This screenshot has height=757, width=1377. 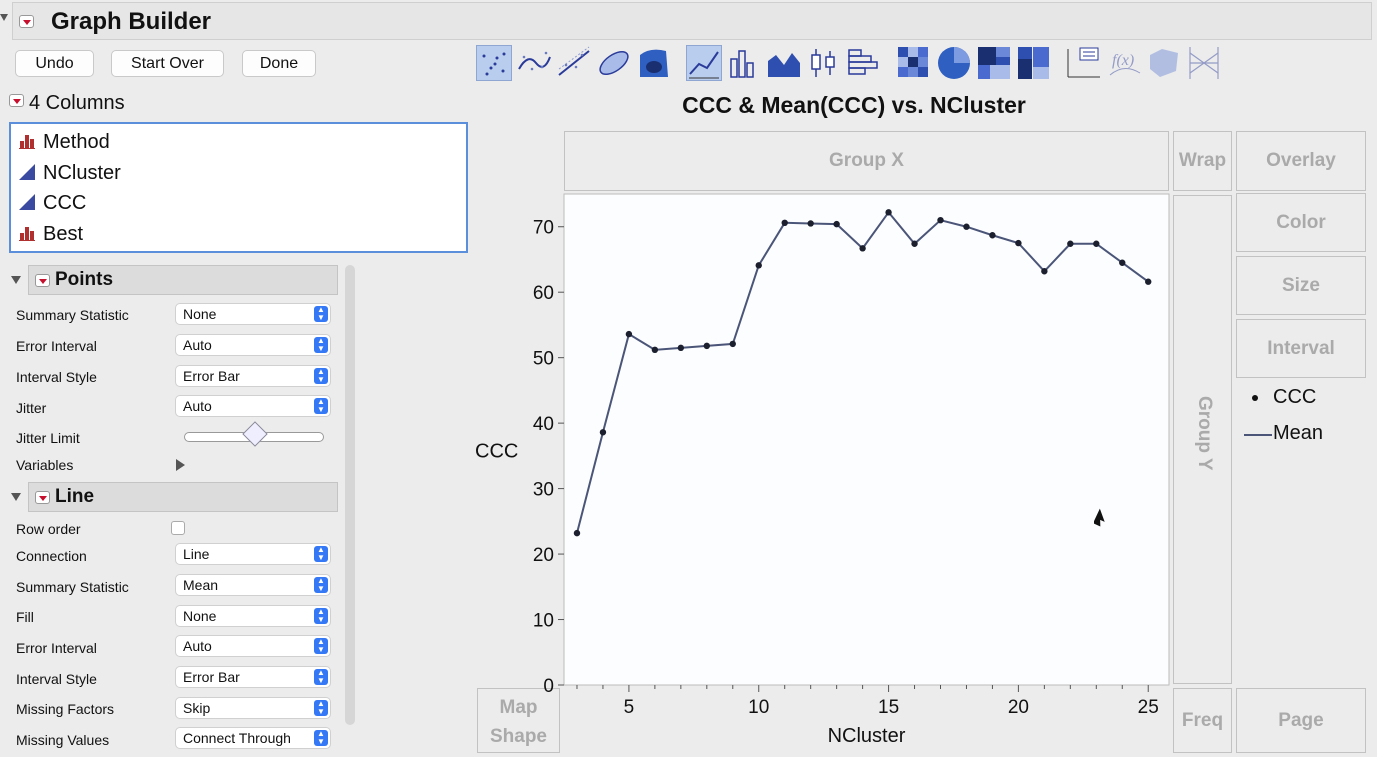 I want to click on column-name: CCC, so click(x=65, y=203).